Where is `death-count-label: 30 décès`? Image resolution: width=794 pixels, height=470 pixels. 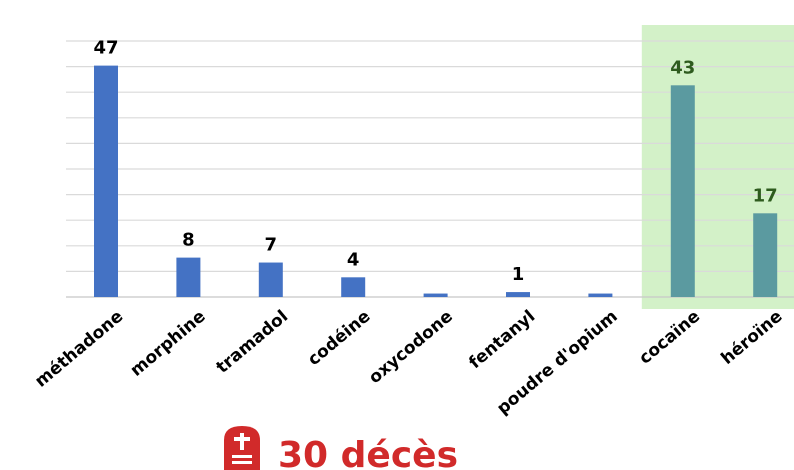 death-count-label: 30 décès is located at coordinates (368, 452).